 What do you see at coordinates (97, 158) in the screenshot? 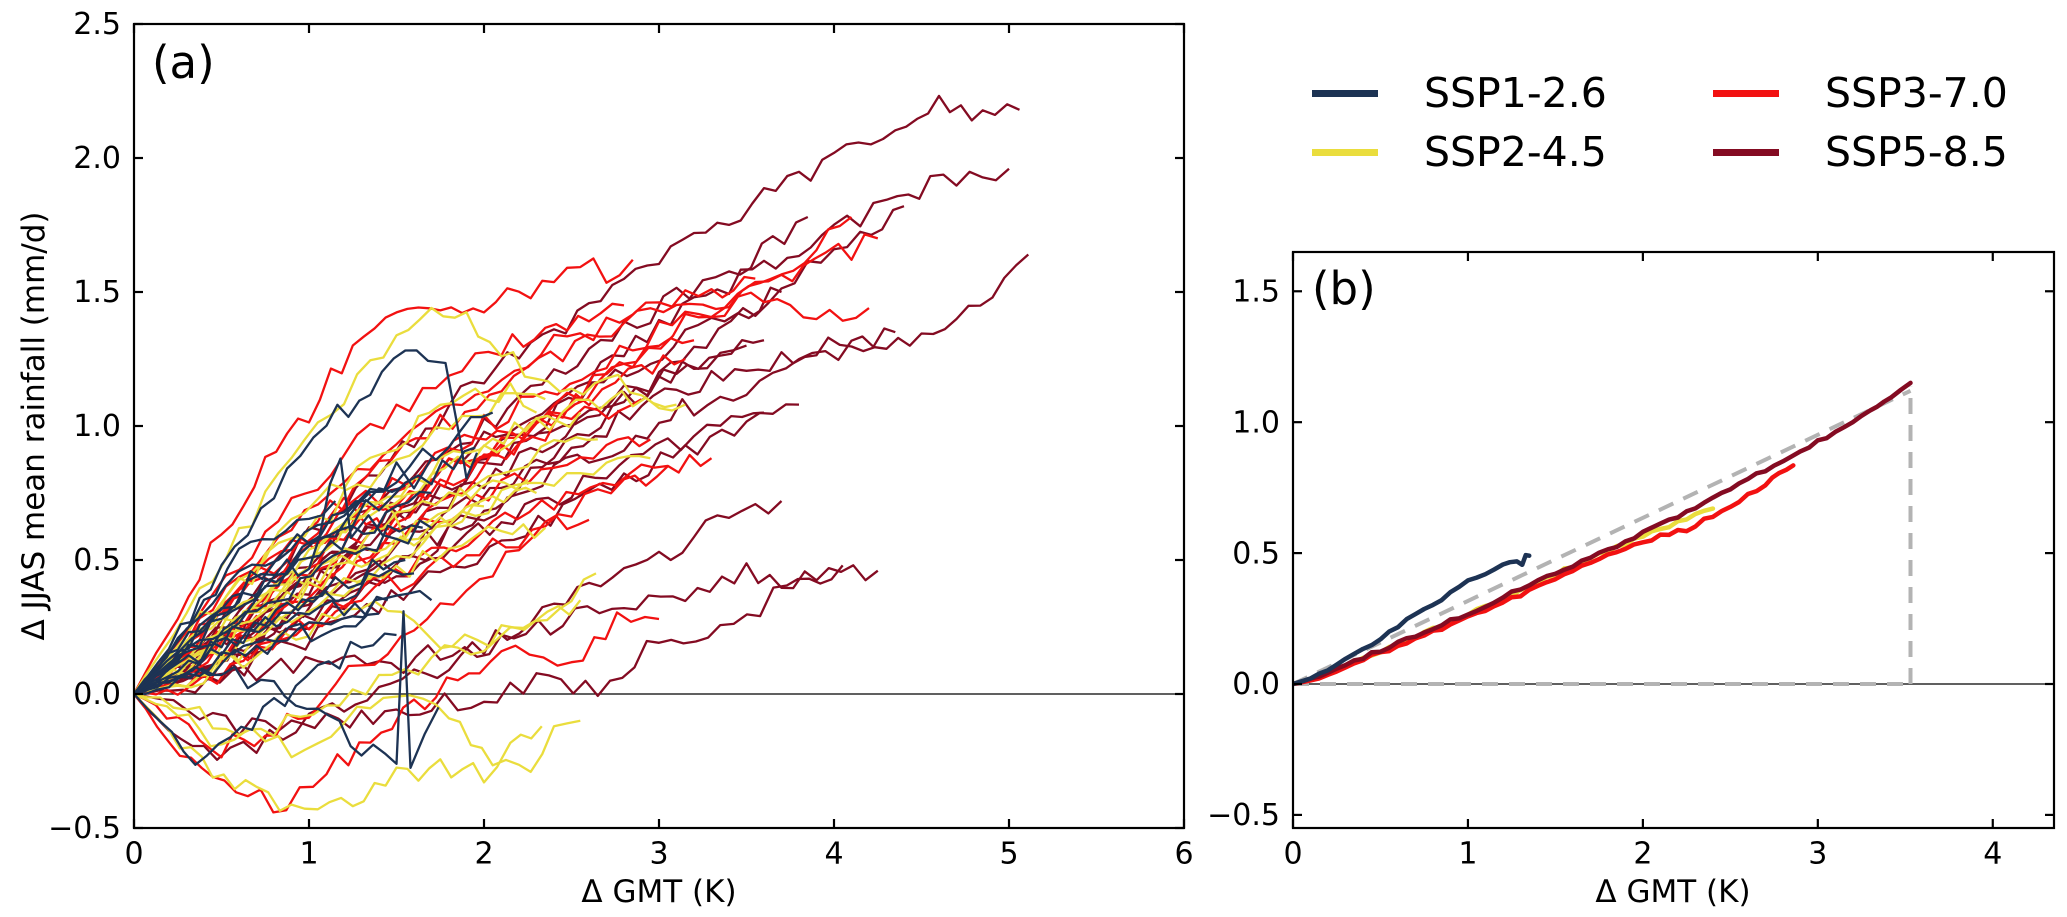
I see `panel-a-ytick-label: 2.0` at bounding box center [97, 158].